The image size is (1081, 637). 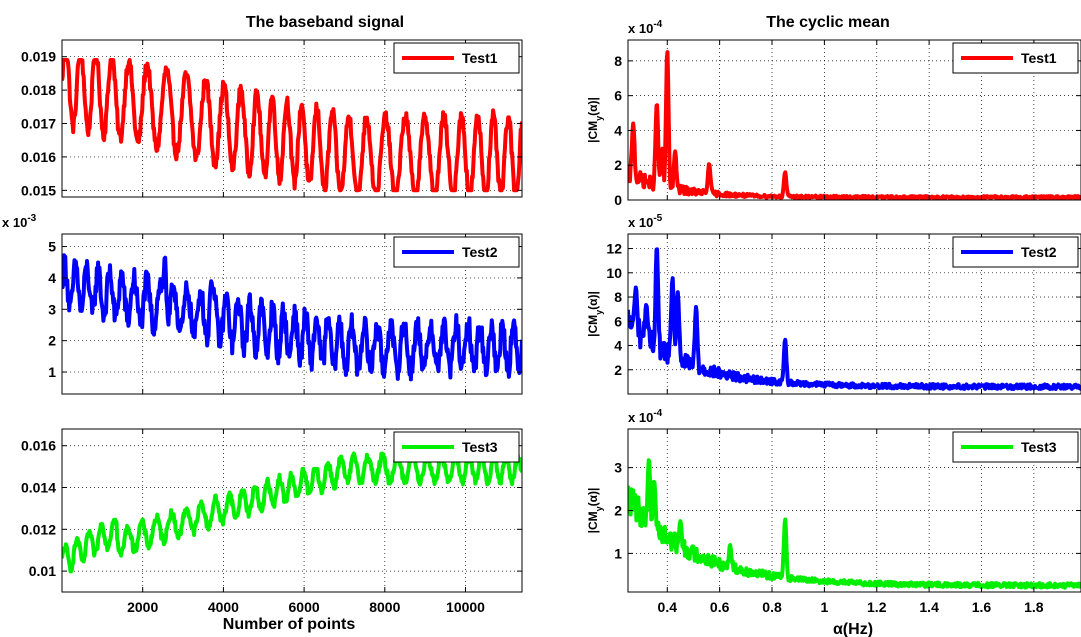 What do you see at coordinates (824, 607) in the screenshot?
I see `x-tick-label: 1` at bounding box center [824, 607].